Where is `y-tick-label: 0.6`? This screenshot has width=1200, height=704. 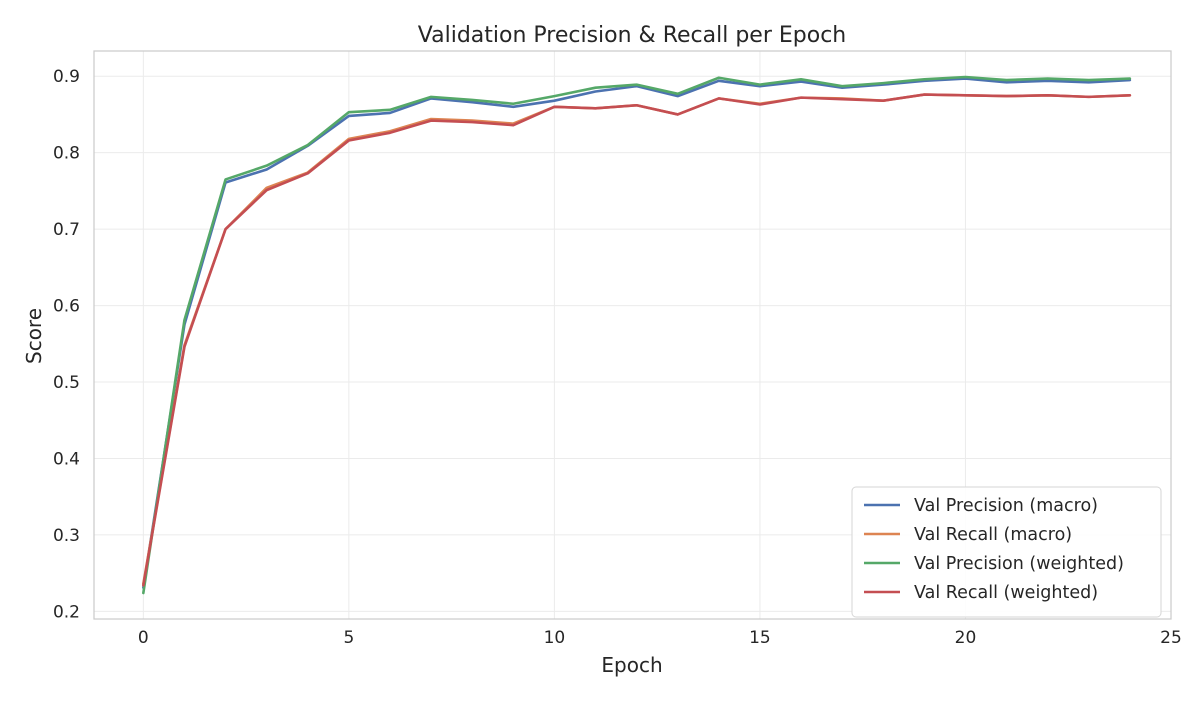 y-tick-label: 0.6 is located at coordinates (66, 307).